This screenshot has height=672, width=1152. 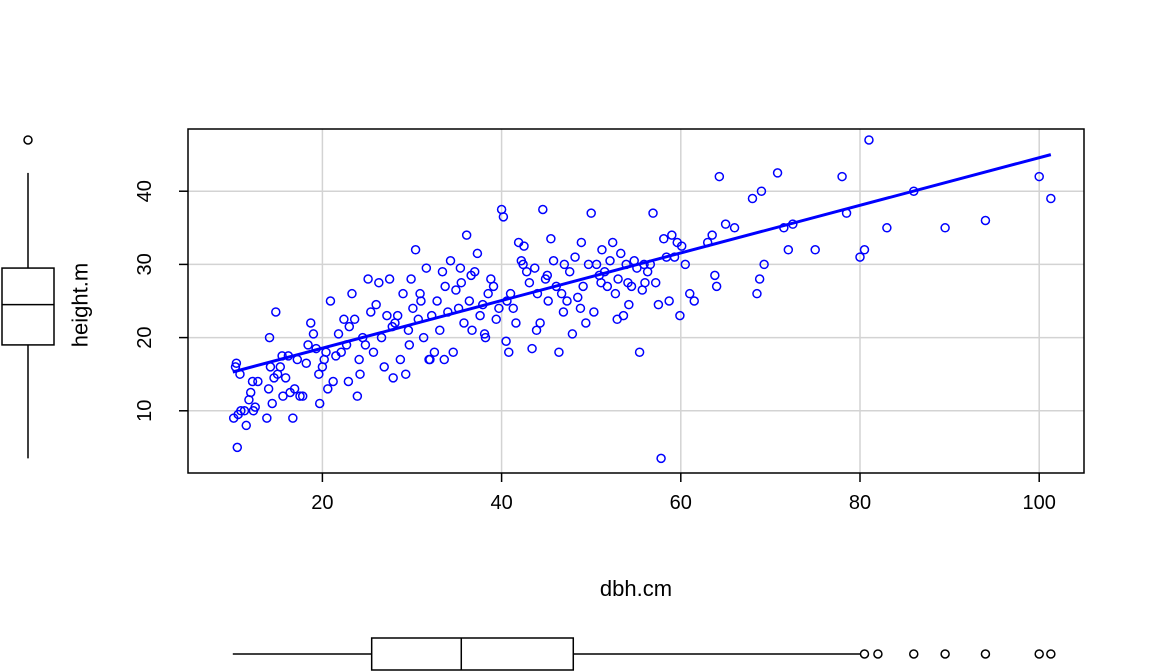 What do you see at coordinates (681, 503) in the screenshot?
I see `x-tick-label: 60` at bounding box center [681, 503].